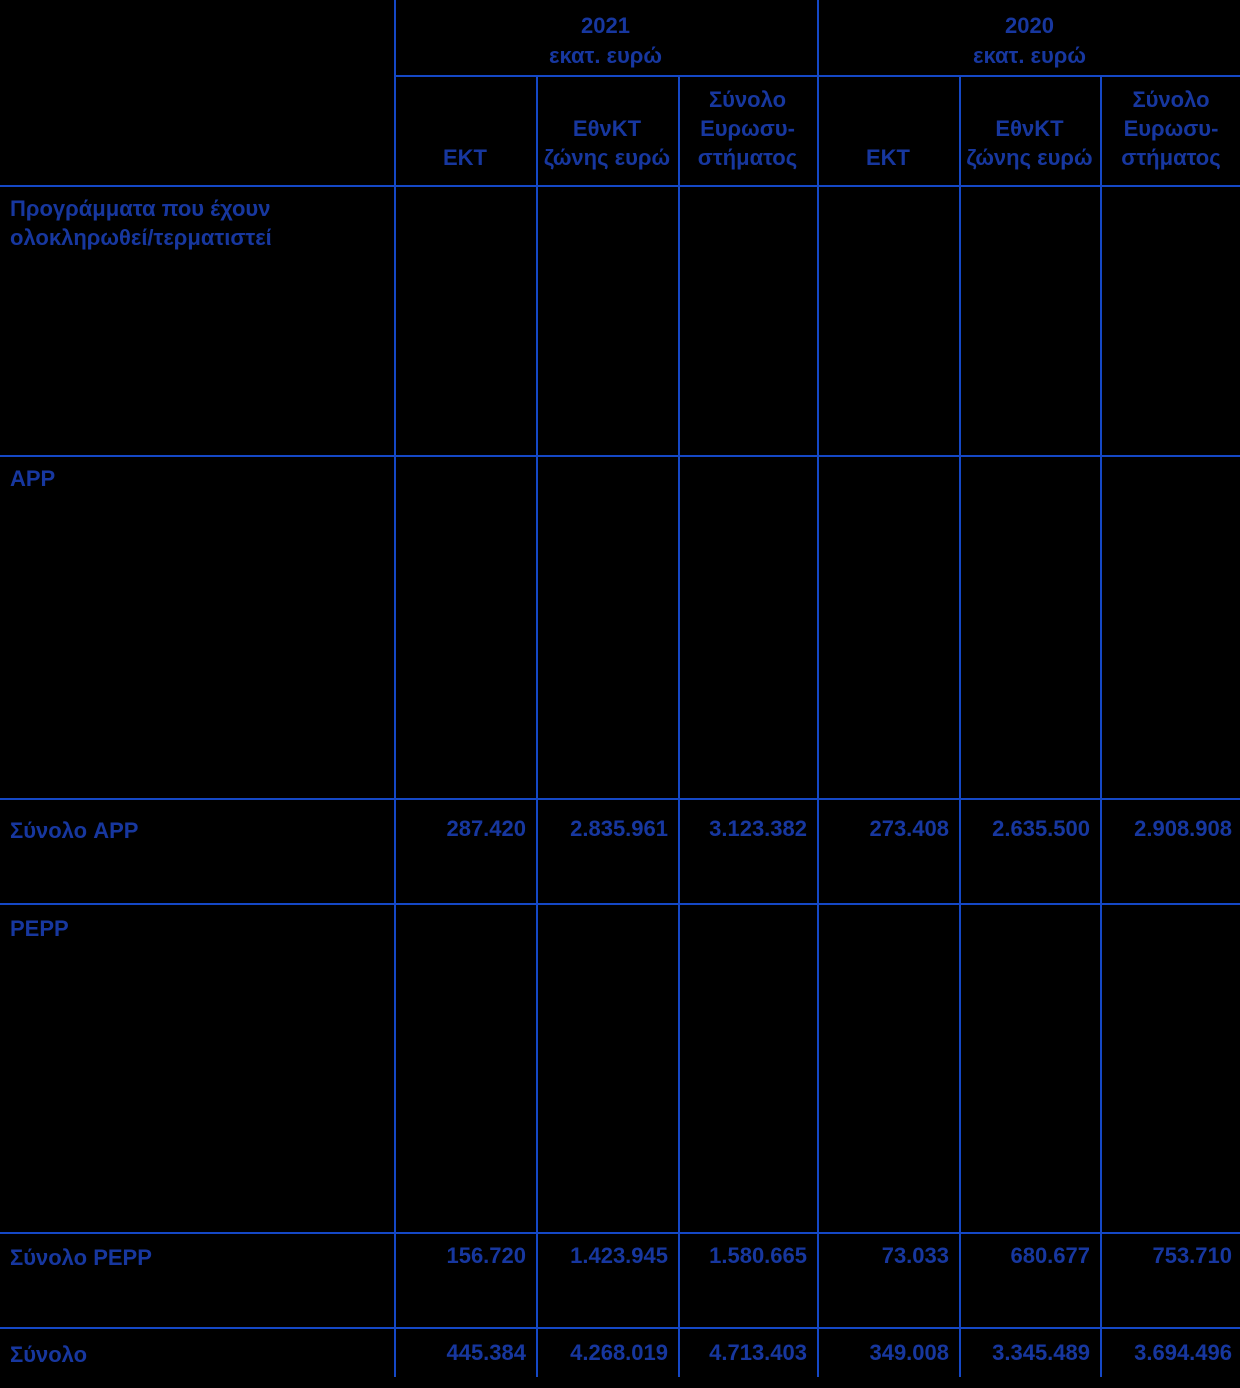 The image size is (1240, 1388). Describe the element at coordinates (33, 478) in the screenshot. I see `row-label-app: APP` at that location.